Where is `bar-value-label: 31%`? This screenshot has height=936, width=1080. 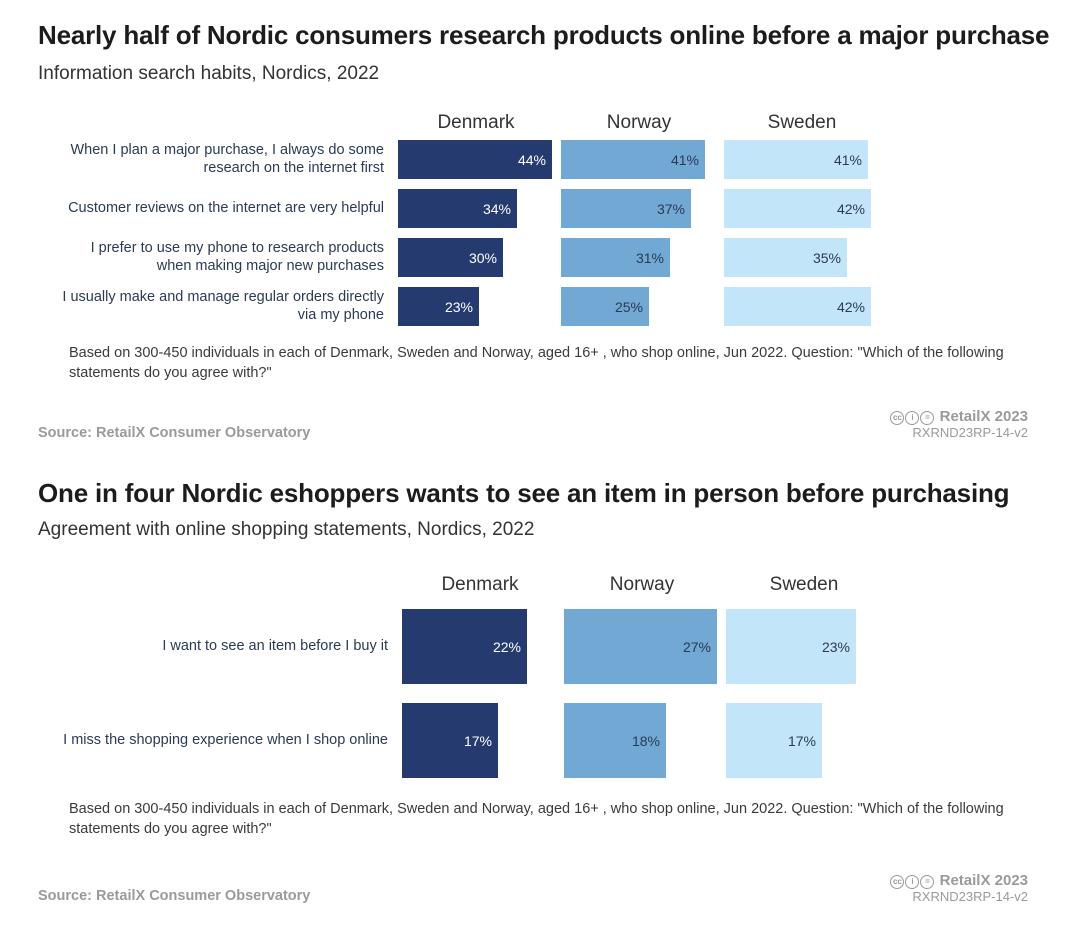 bar-value-label: 31% is located at coordinates (649, 257).